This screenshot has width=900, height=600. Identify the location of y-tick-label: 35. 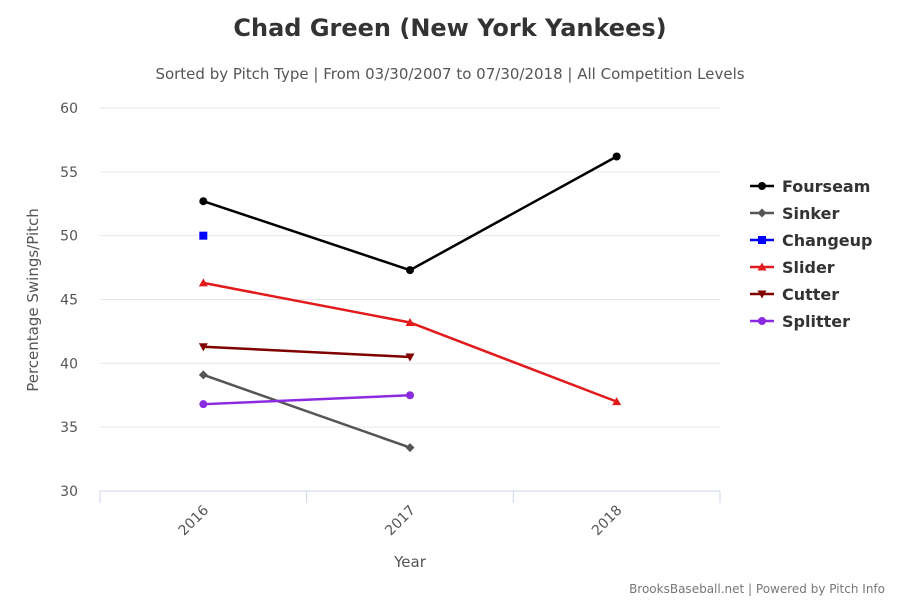
(69, 428).